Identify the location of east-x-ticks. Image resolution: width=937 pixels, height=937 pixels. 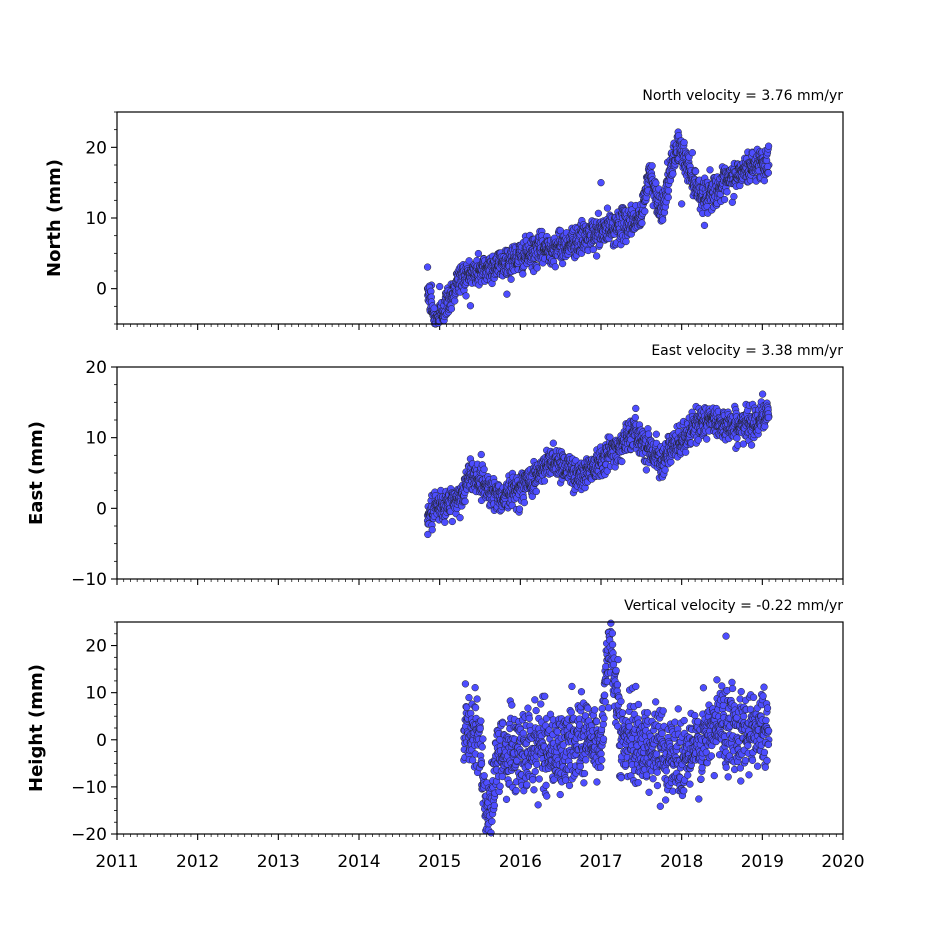
(480, 582).